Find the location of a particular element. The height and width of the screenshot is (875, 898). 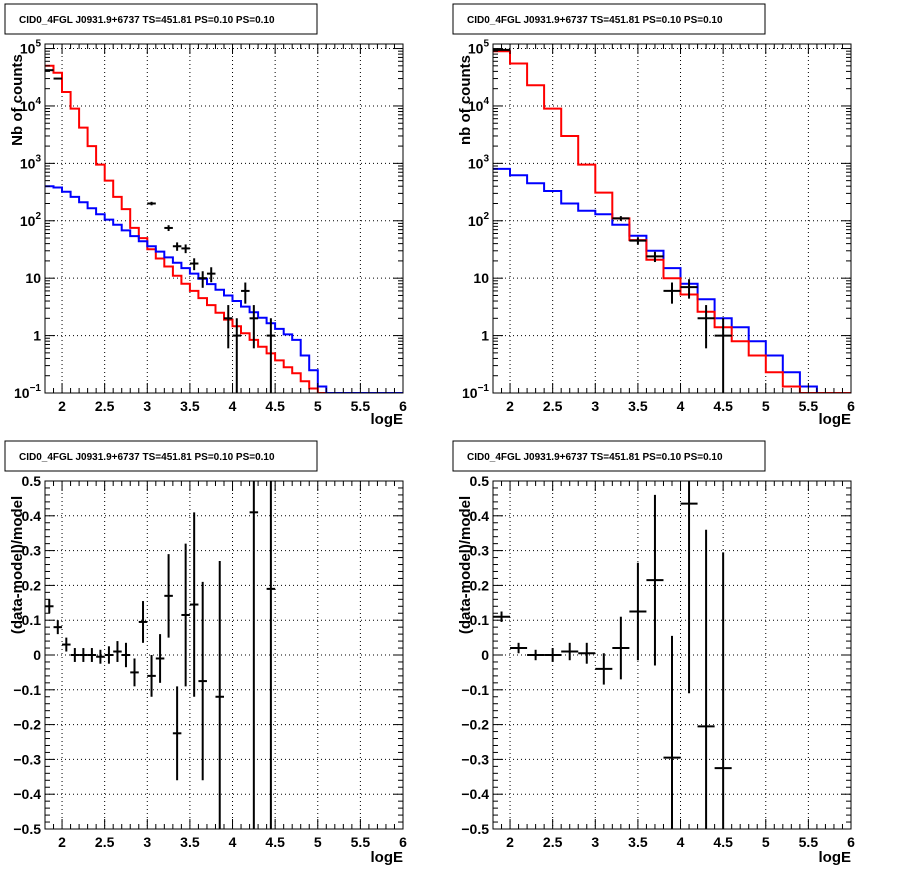

y-tick-label: 10⁴ is located at coordinates (479, 105).